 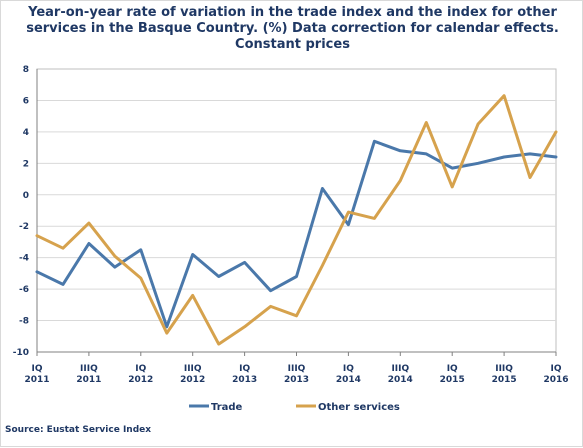 I want to click on x-tick-label: IIIQ 2012, so click(x=192, y=374).